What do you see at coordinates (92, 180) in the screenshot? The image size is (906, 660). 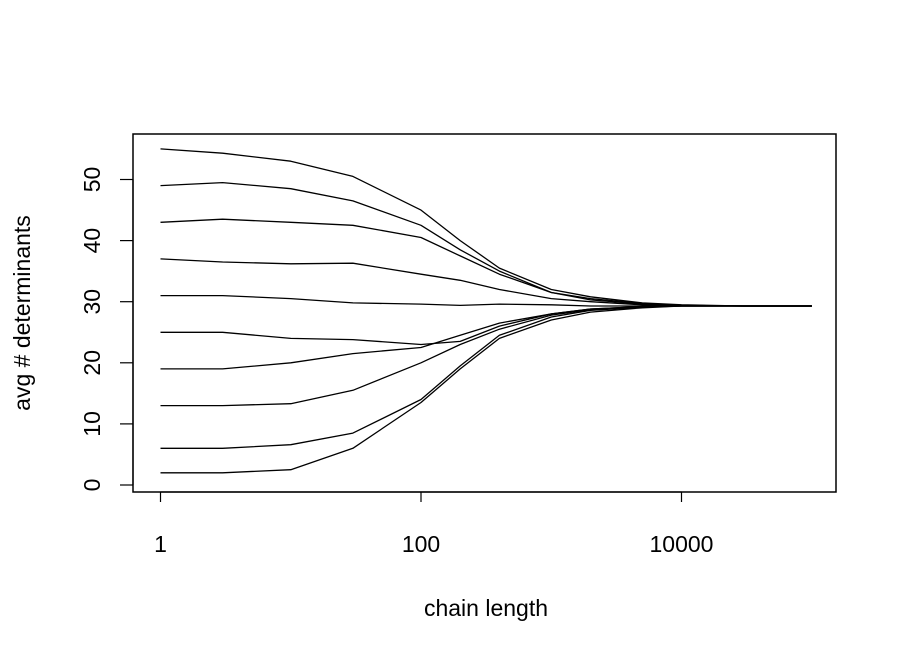 I see `y-tick-label: 50` at bounding box center [92, 180].